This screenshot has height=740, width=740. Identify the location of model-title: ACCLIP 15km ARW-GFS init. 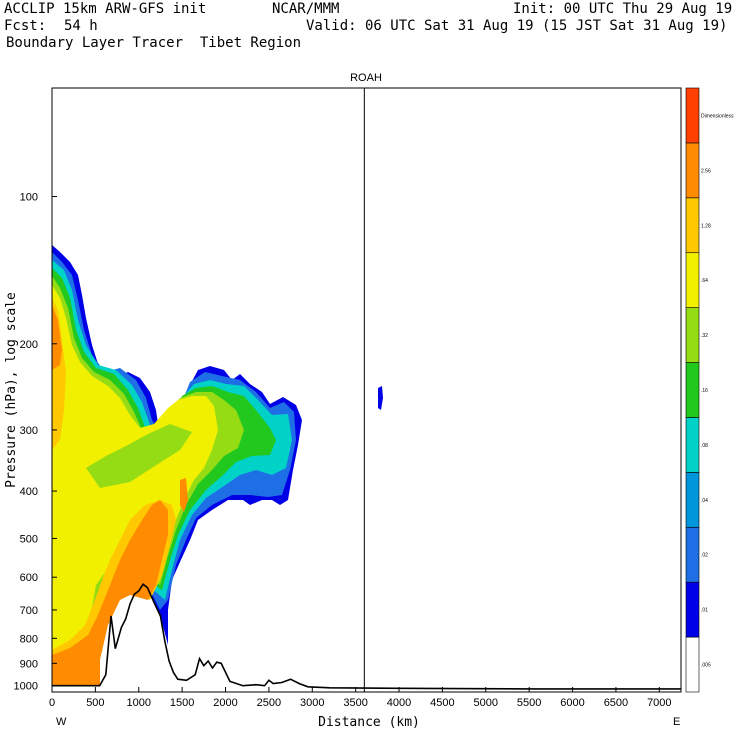
(105, 9).